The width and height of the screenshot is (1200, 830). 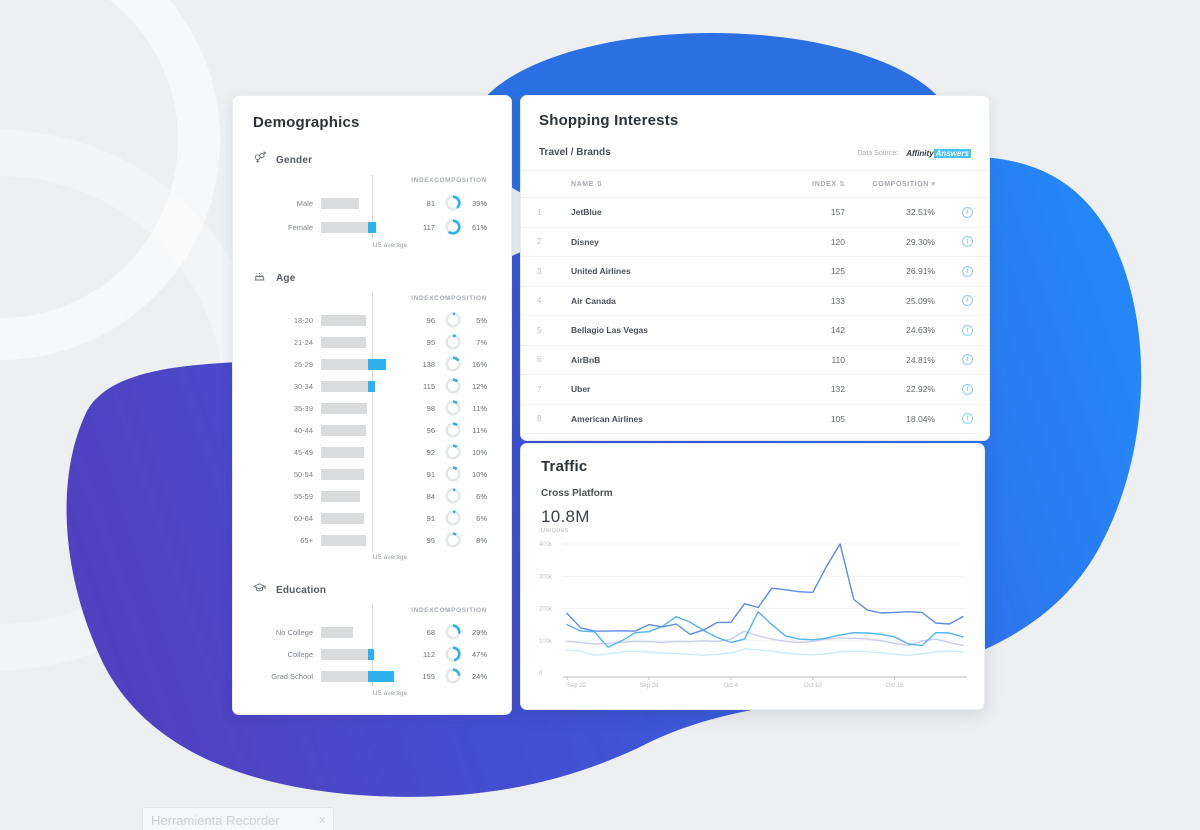 What do you see at coordinates (546, 642) in the screenshot?
I see `svg-text: 100k` at bounding box center [546, 642].